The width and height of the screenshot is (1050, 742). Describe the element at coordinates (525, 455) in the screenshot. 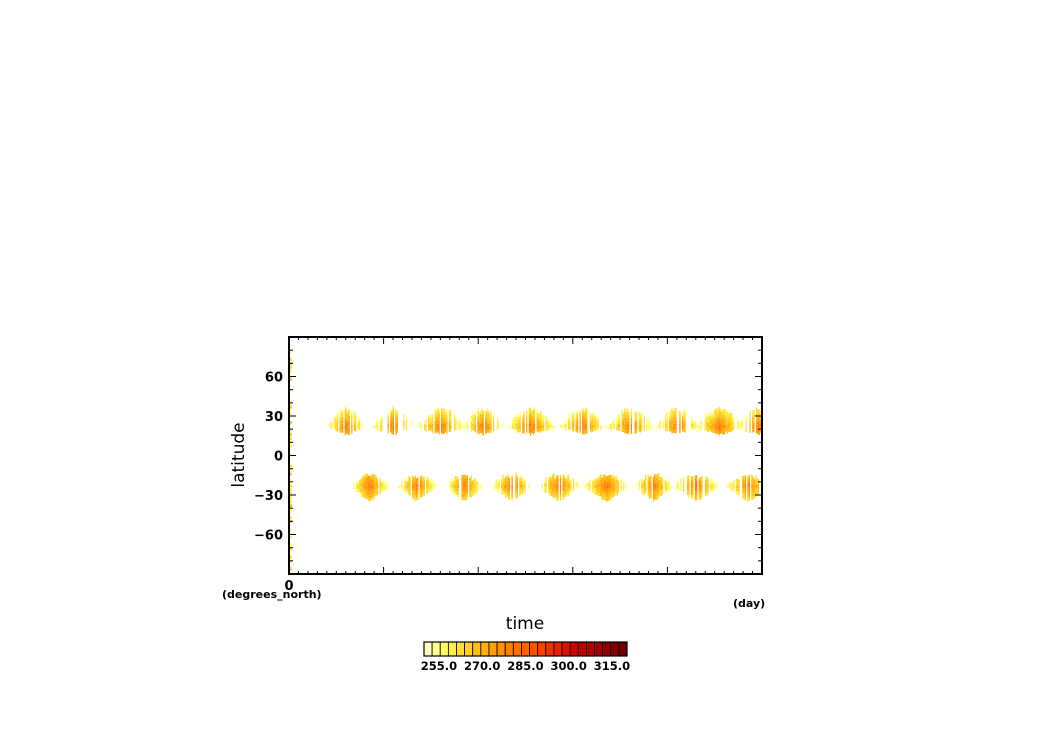

I see `plot-frame` at that location.